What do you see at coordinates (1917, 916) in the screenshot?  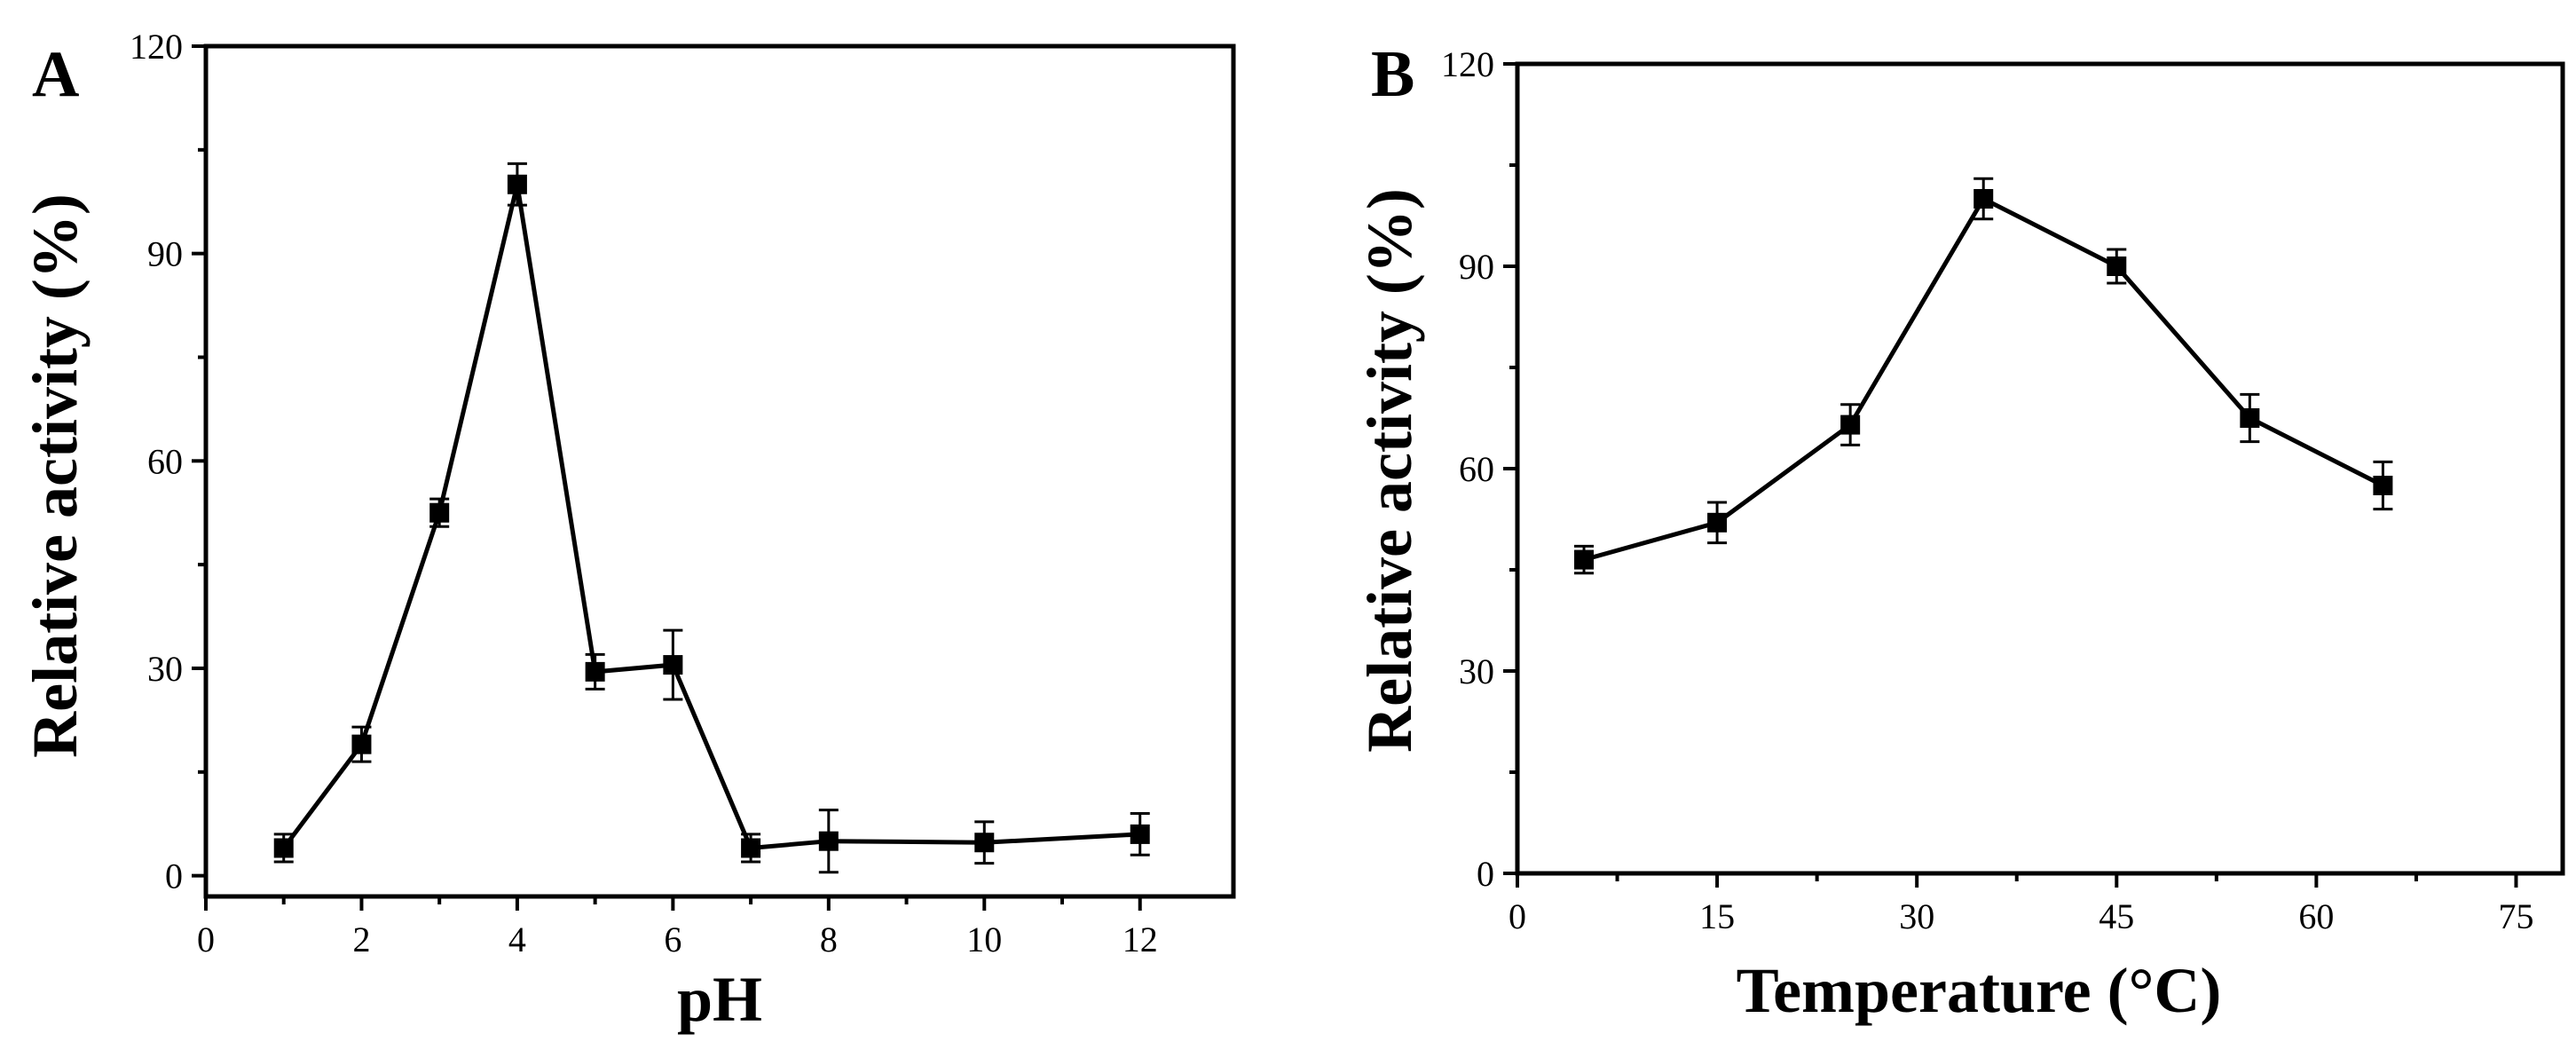 I see `panel-b-x-tick-label: 30` at bounding box center [1917, 916].